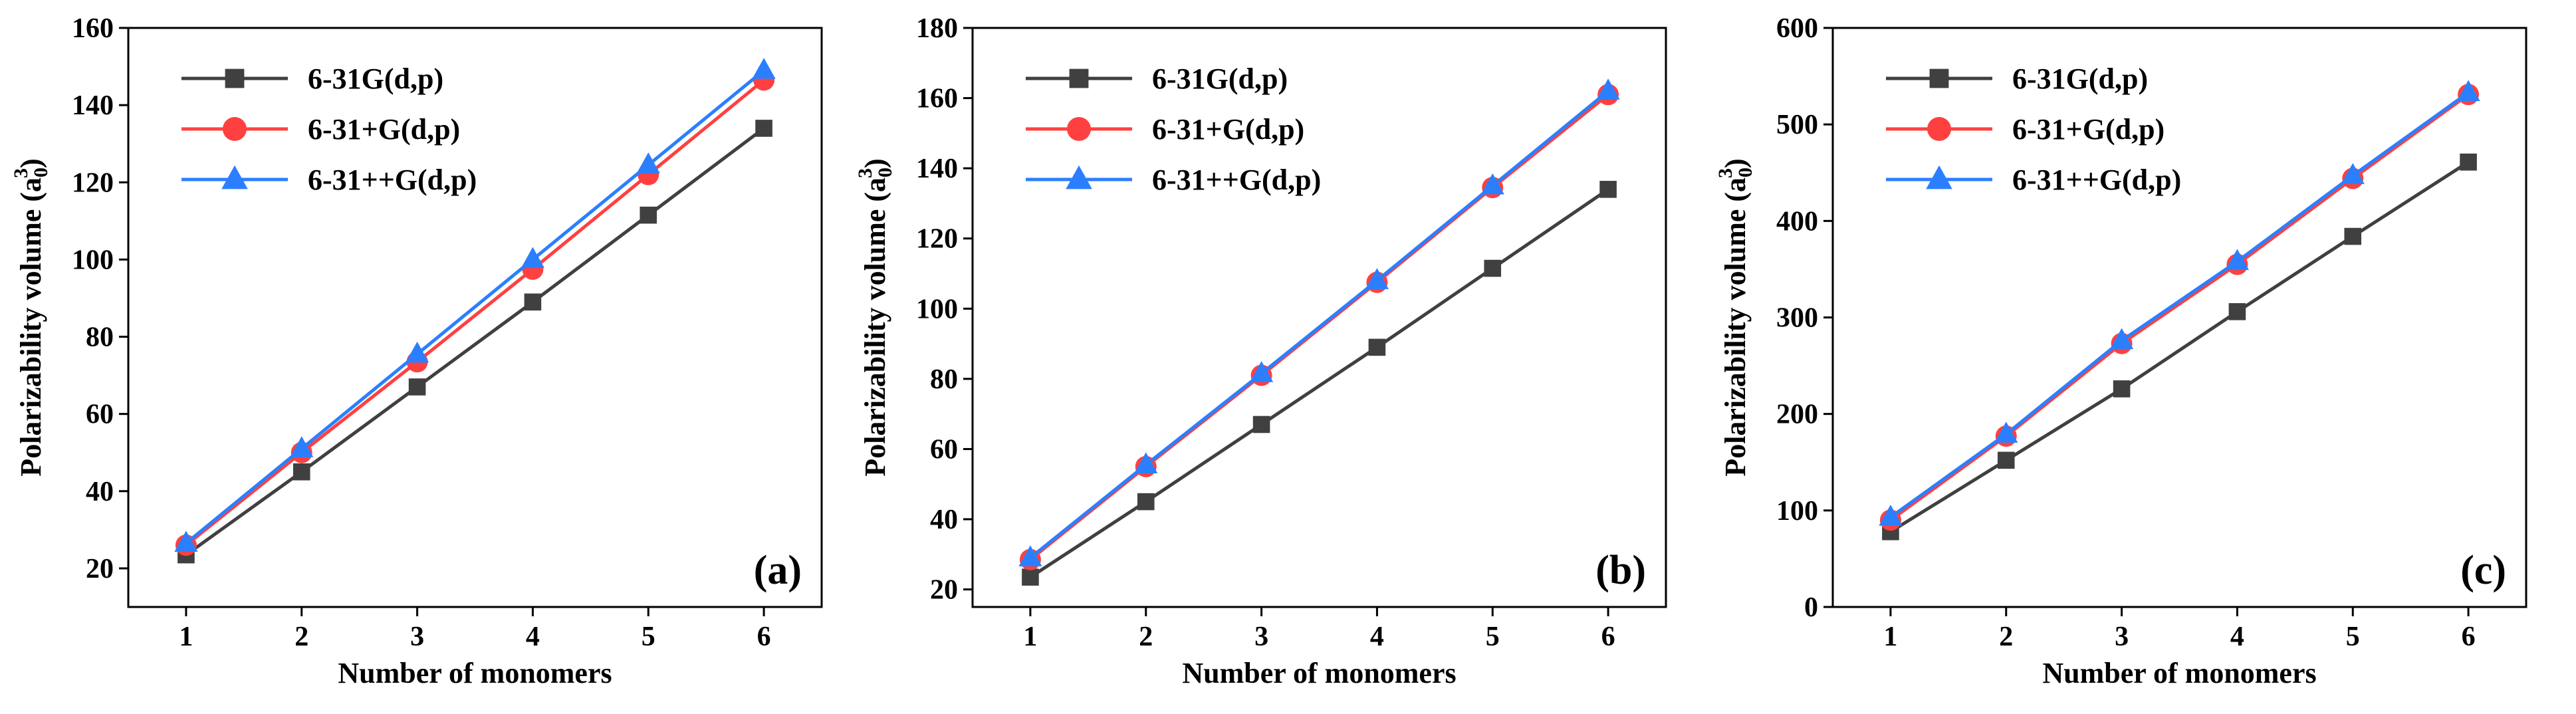 The height and width of the screenshot is (714, 2576). Describe the element at coordinates (944, 520) in the screenshot. I see `y-tick-label: 40` at that location.